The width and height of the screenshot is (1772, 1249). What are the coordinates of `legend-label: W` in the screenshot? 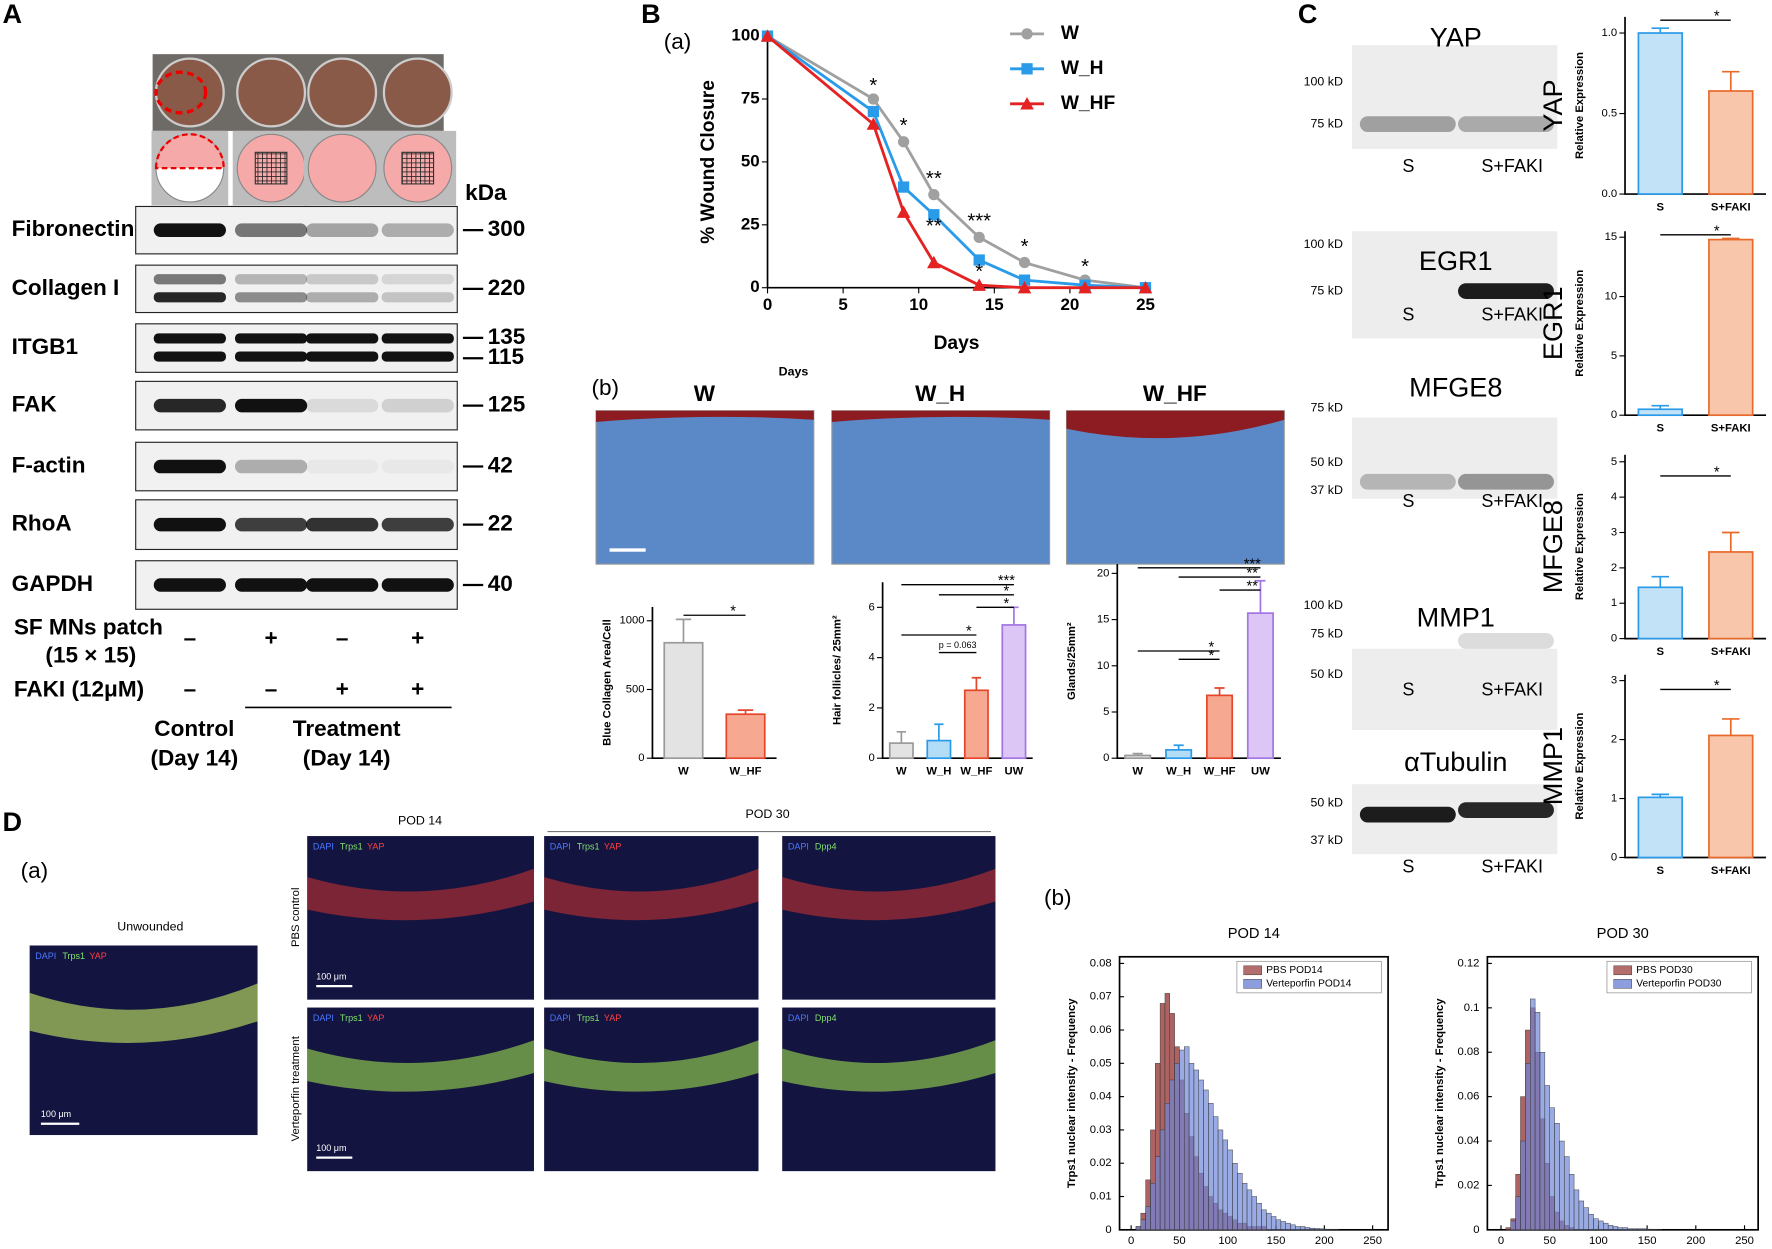 It's located at (1070, 33).